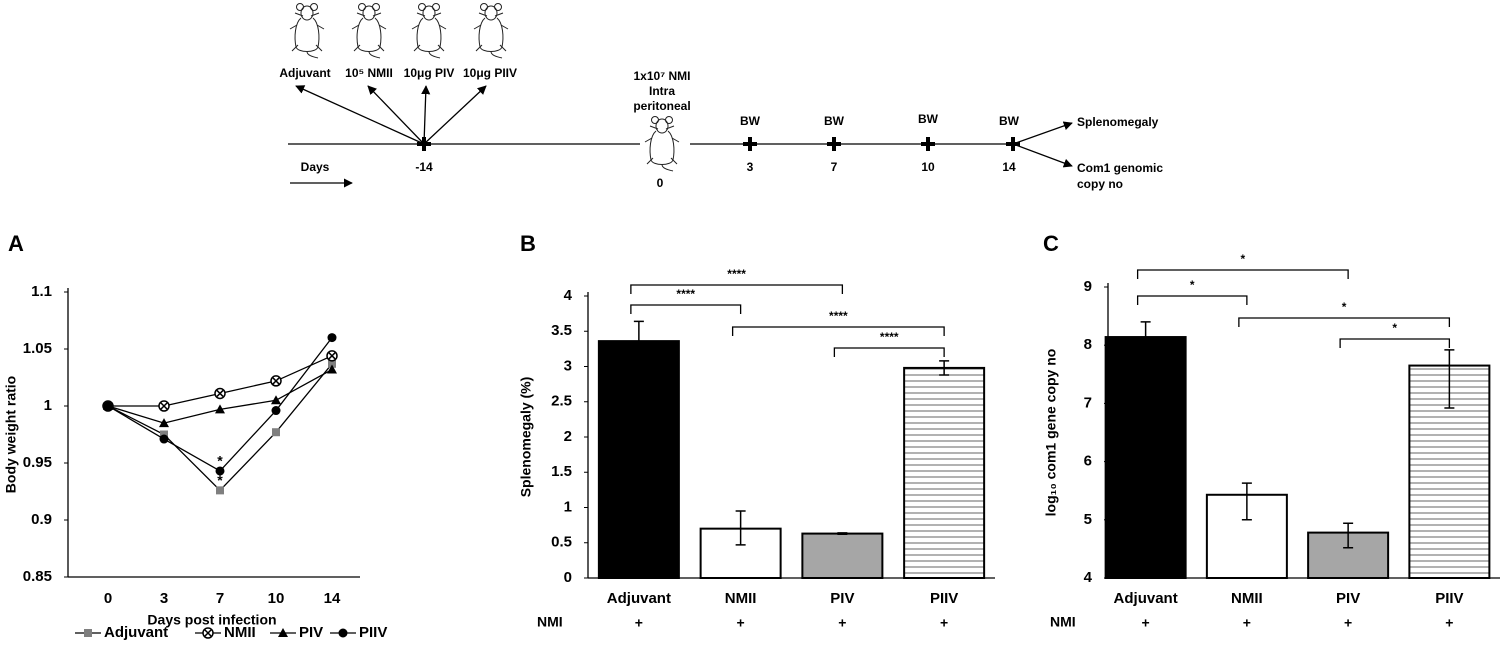 The width and height of the screenshot is (1509, 653). Describe the element at coordinates (136, 632) in the screenshot. I see `legend-label: Adjuvant` at that location.